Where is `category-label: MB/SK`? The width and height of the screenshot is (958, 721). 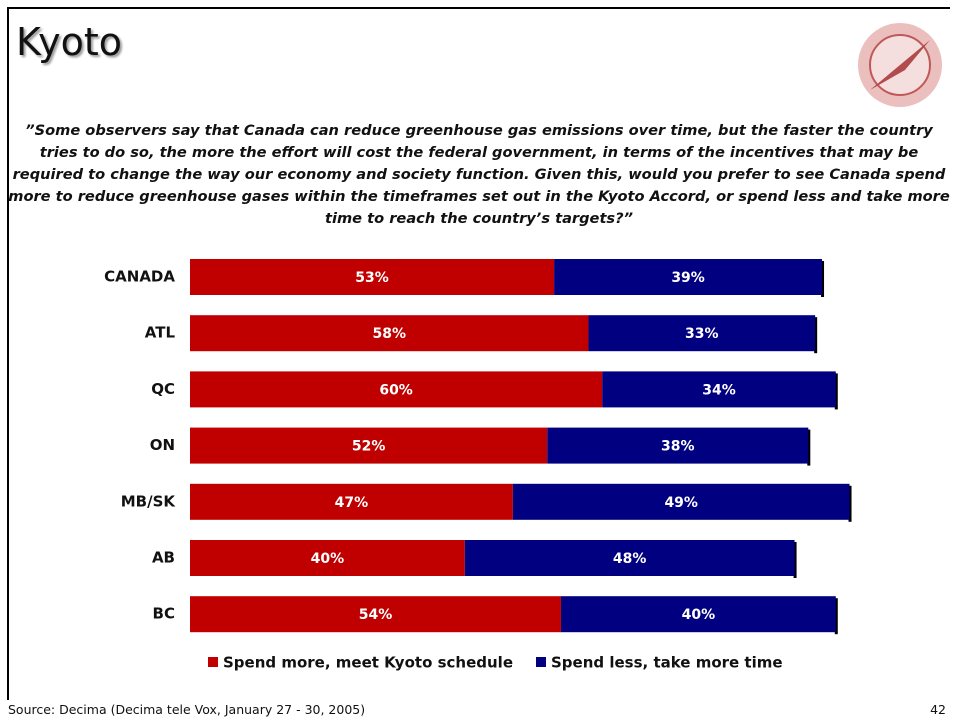 category-label: MB/SK is located at coordinates (149, 501).